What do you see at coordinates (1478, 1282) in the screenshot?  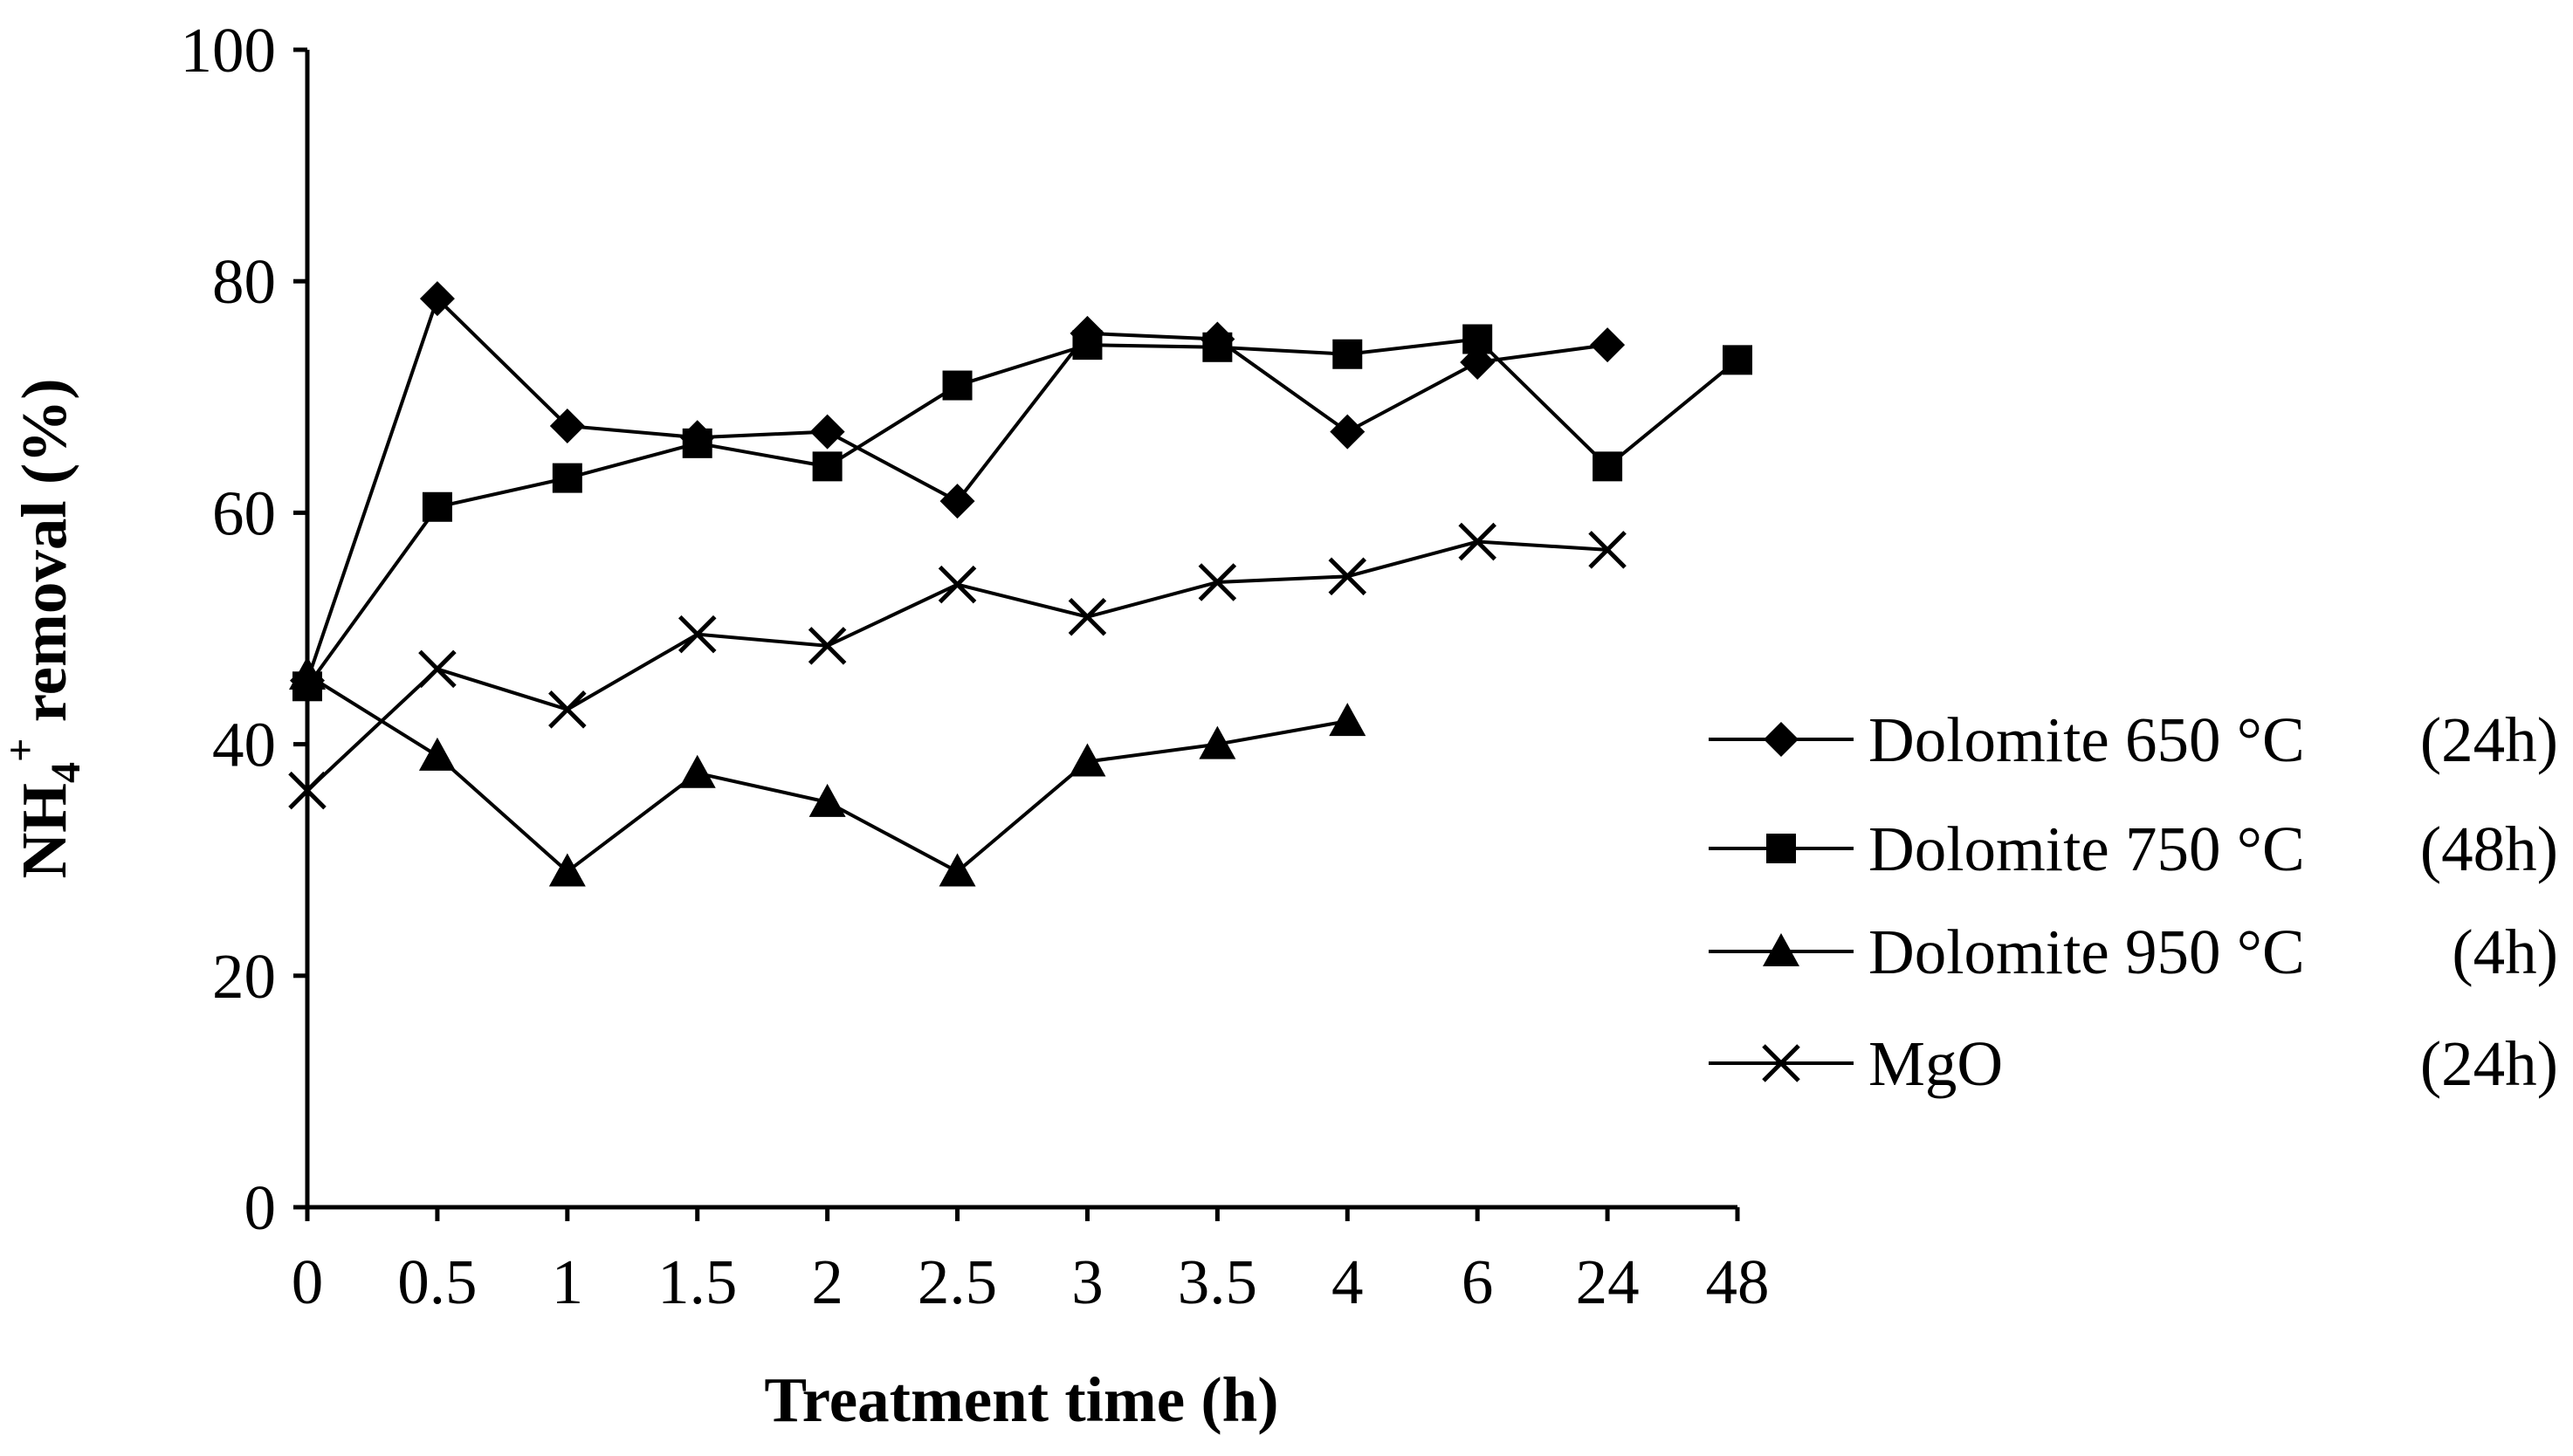 I see `x-tick-label: 6` at bounding box center [1478, 1282].